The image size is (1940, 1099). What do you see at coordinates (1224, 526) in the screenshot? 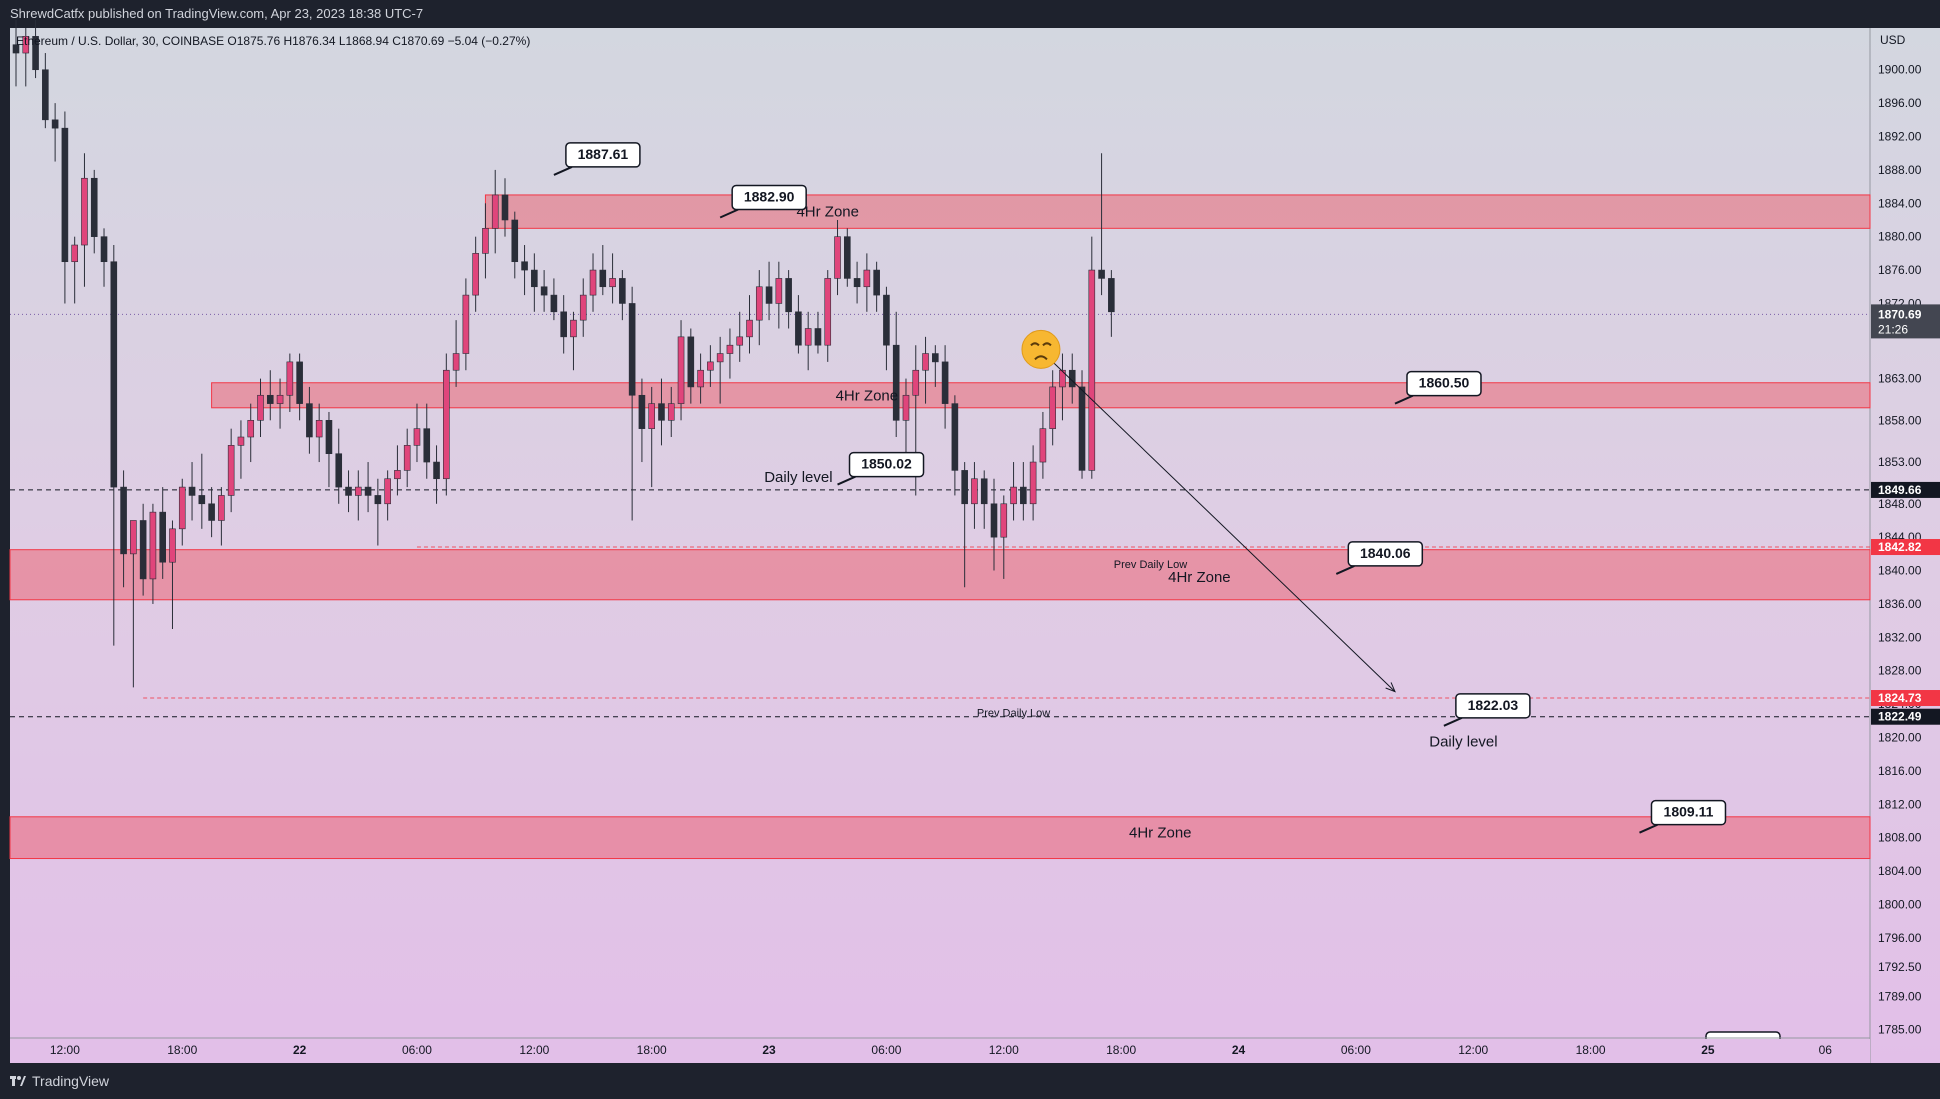
I see `projection-arrow` at bounding box center [1224, 526].